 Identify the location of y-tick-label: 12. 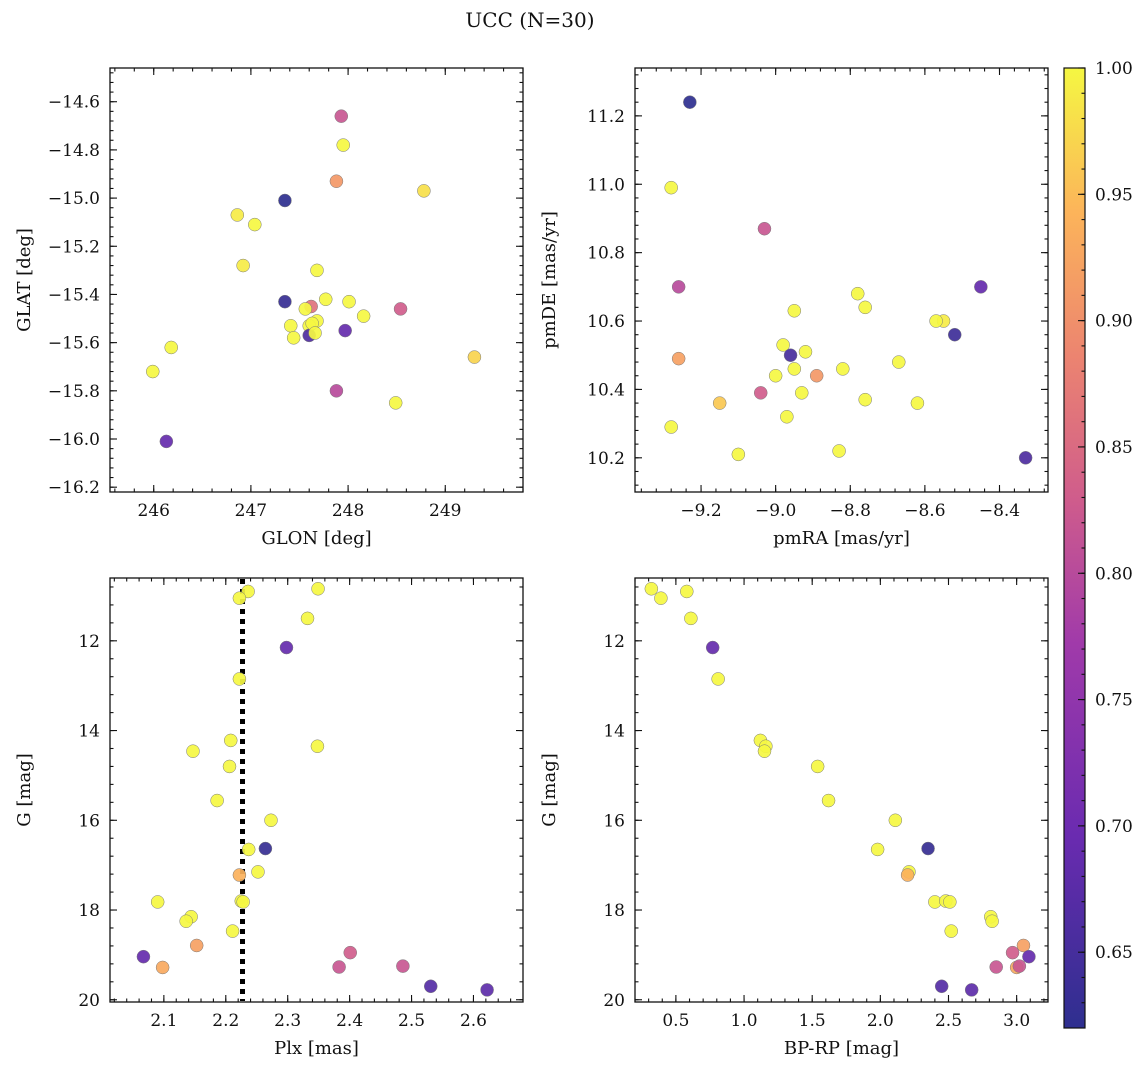
(614, 642).